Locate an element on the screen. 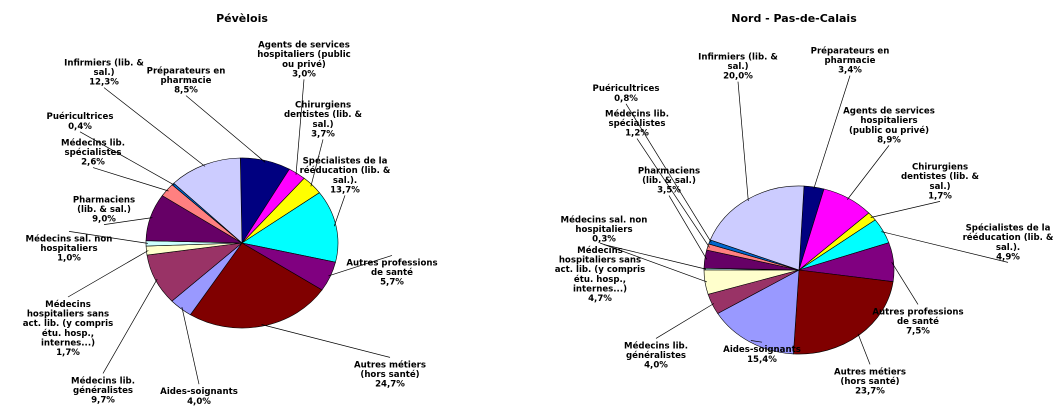  slice-label: Autres métiers (hors santé) 24,7% is located at coordinates (390, 374).